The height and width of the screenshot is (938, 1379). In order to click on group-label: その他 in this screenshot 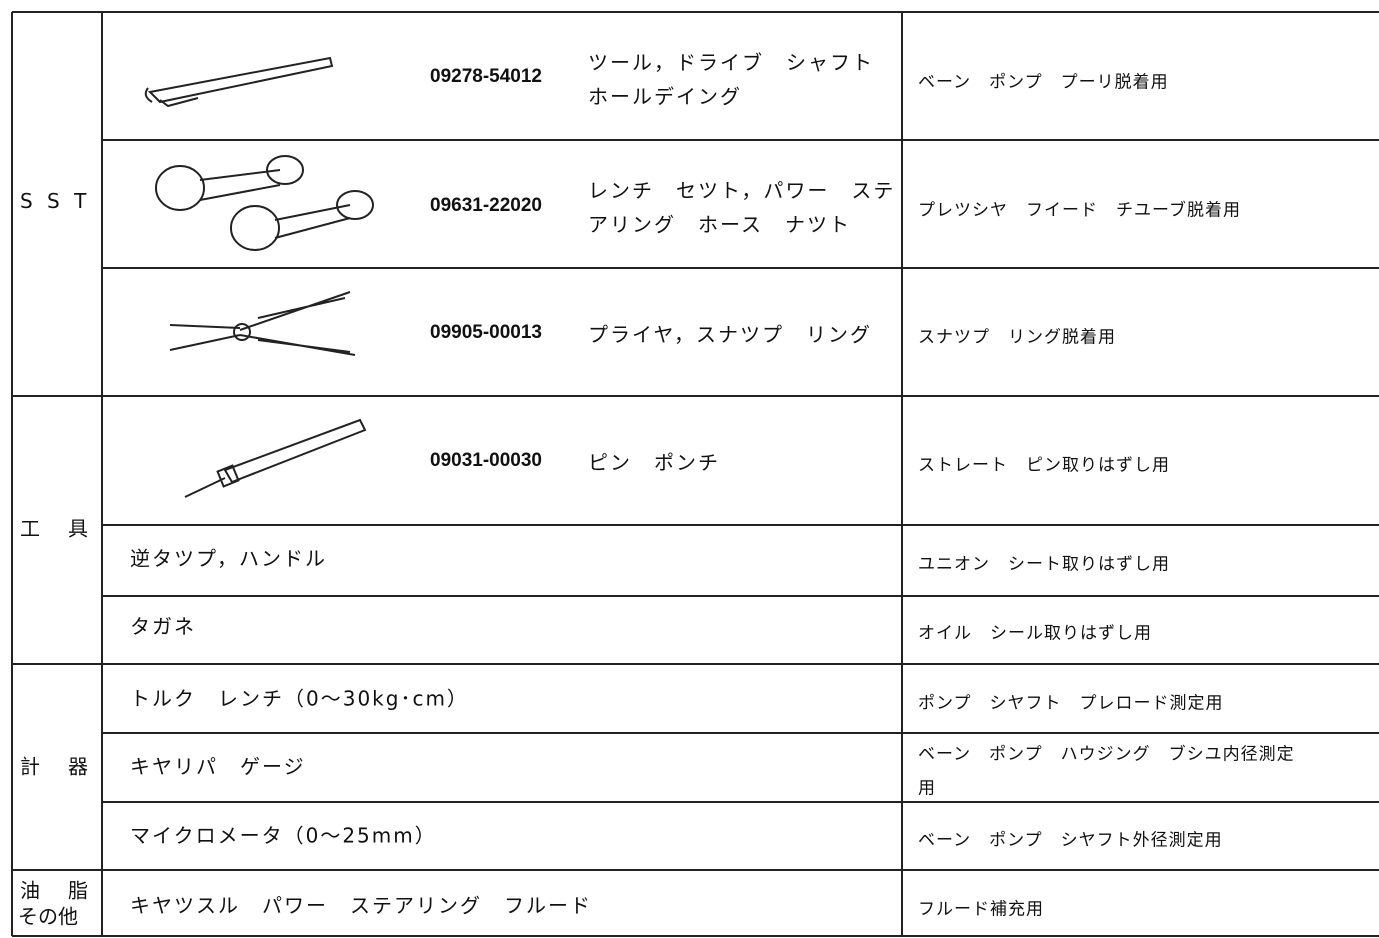, I will do `click(48, 916)`.